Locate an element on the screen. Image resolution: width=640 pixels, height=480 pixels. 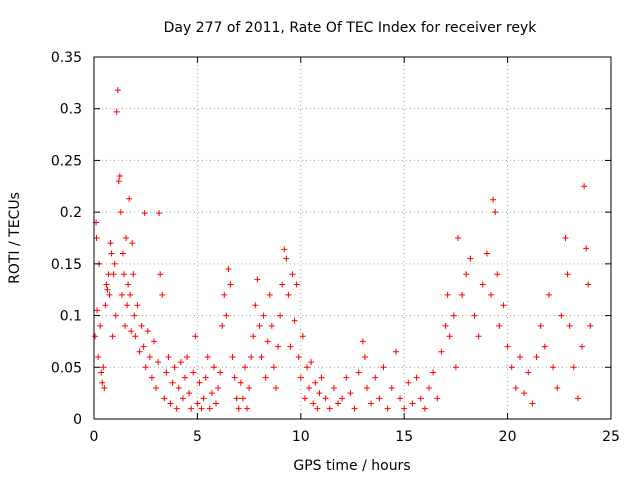
y-tick-label: 0.15 is located at coordinates (66, 265).